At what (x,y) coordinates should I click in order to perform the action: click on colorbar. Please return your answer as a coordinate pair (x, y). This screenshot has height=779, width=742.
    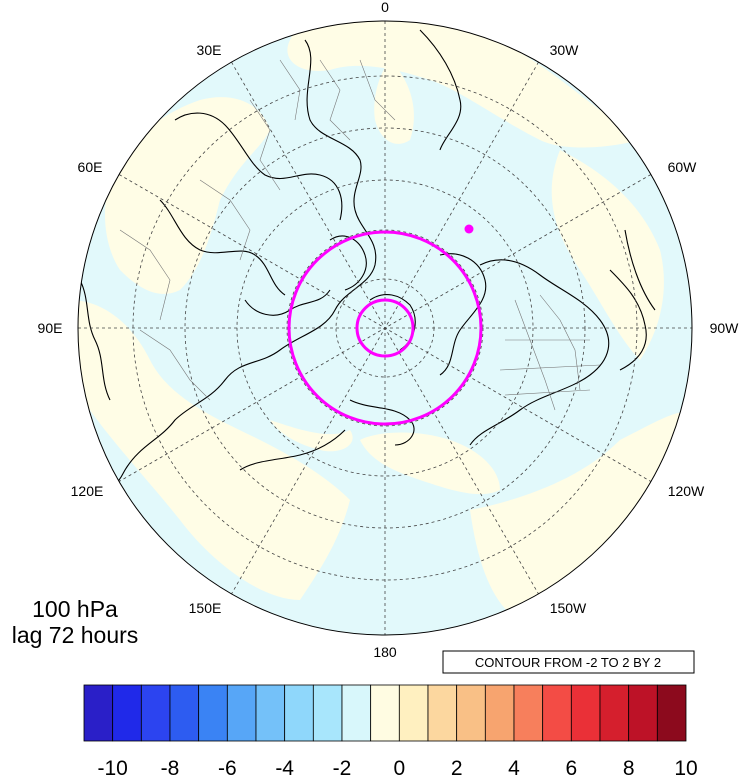
    Looking at the image, I should click on (385, 713).